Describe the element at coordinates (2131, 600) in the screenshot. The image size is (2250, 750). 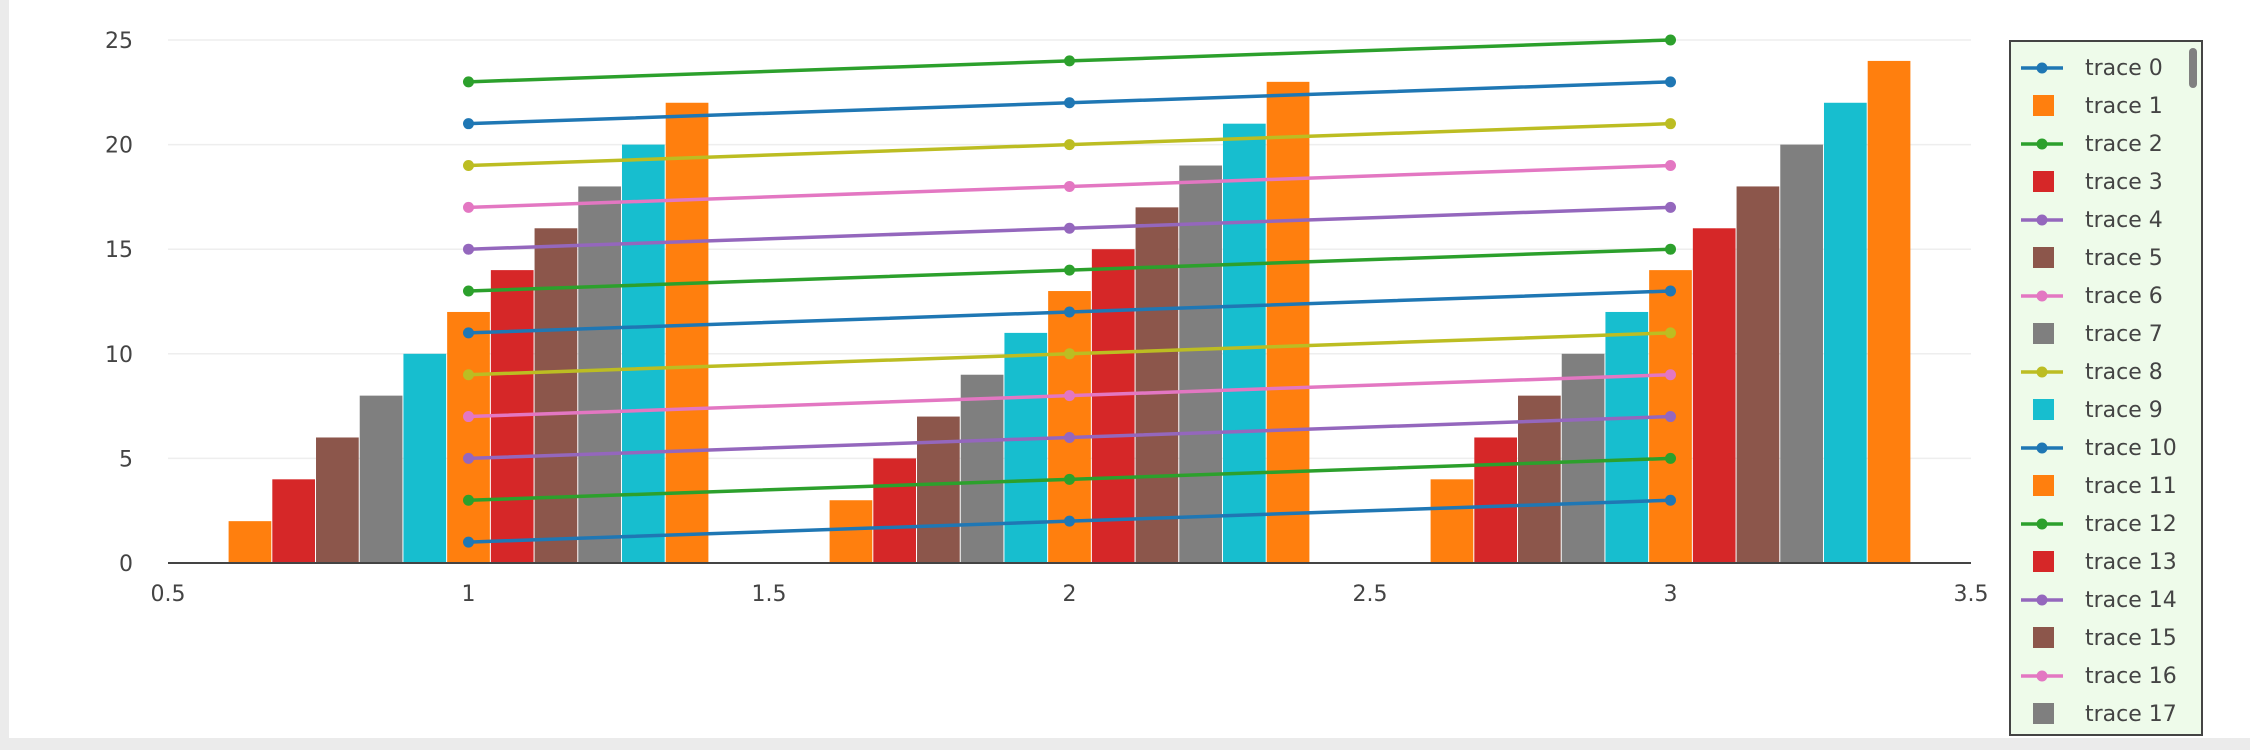
I see `legend-label: trace 14` at that location.